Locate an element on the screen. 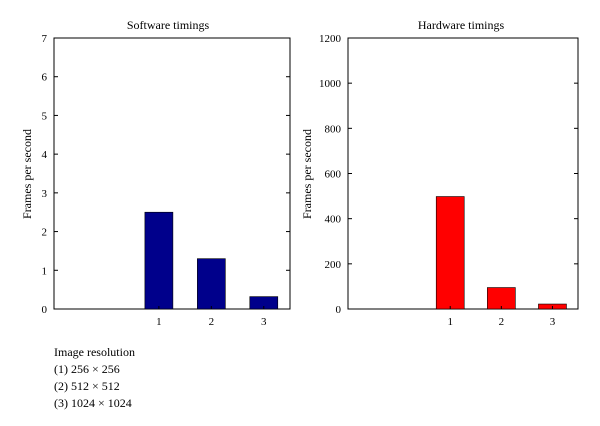 The height and width of the screenshot is (426, 600). y-tick-label: 4 is located at coordinates (45, 155).